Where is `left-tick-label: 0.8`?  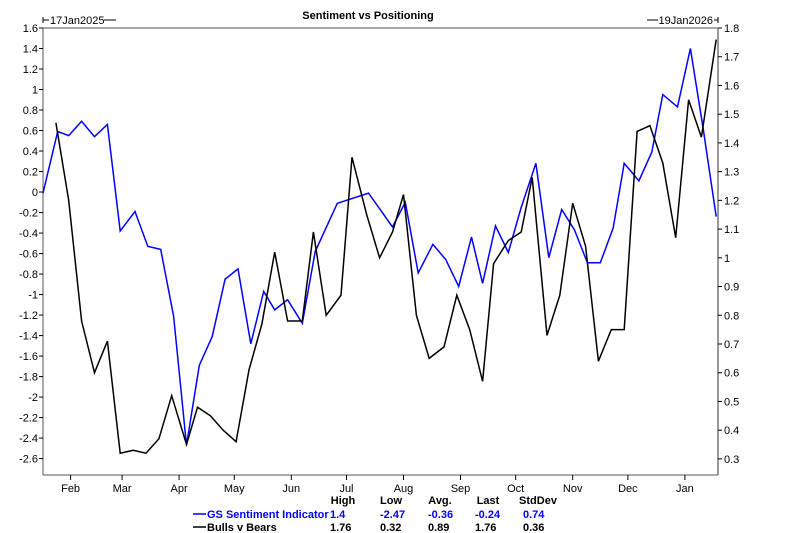
left-tick-label: 0.8 is located at coordinates (30, 111).